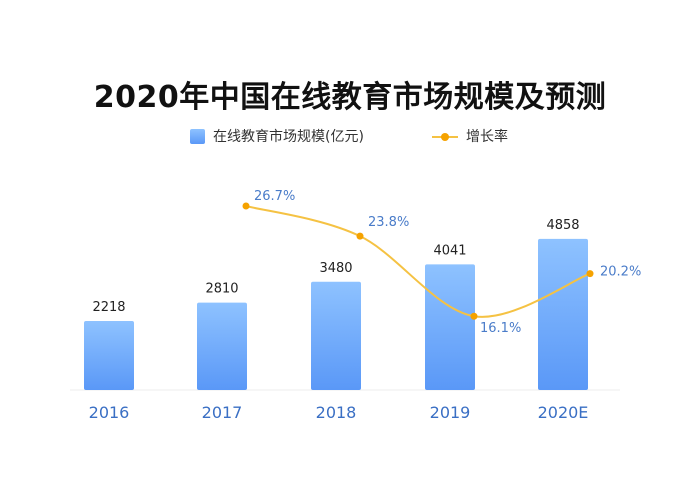 This screenshot has height=500, width=700. I want to click on chart-title: 2020年中国在线教育市场规模及预测, so click(350, 97).